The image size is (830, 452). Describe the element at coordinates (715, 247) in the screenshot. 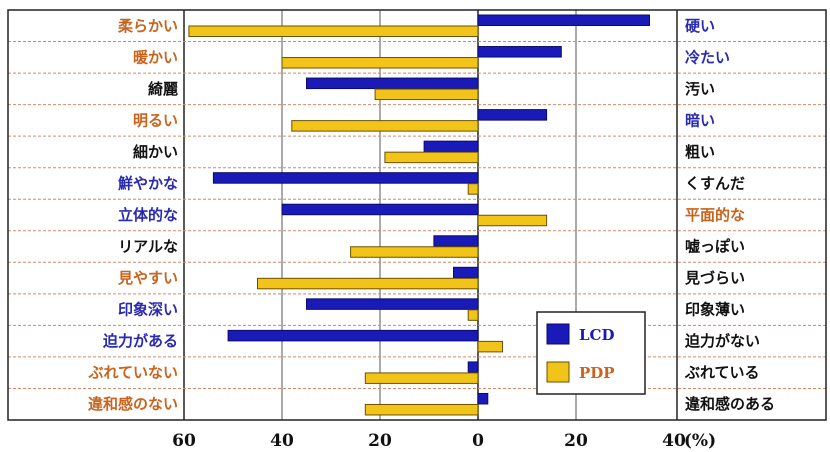

I see `right-label: 嘘っぽい` at that location.